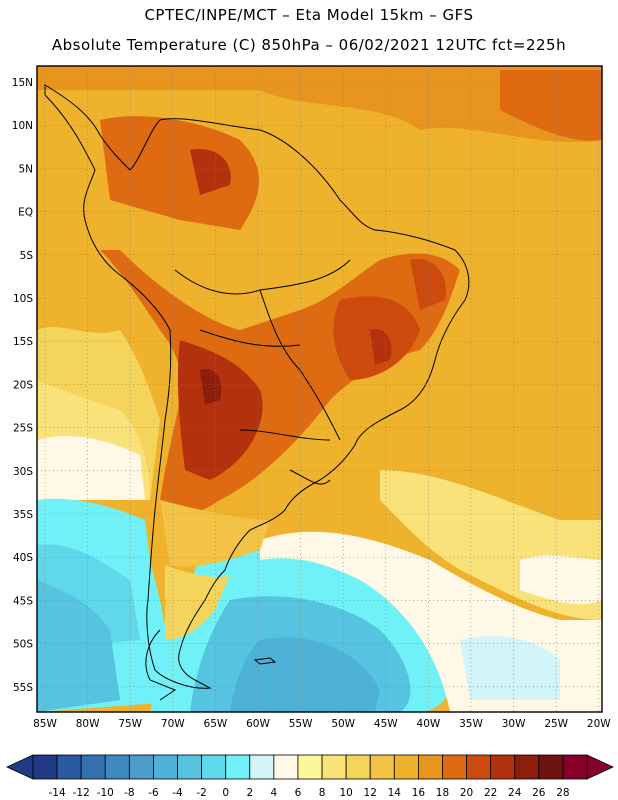 This screenshot has width=618, height=800. What do you see at coordinates (220, 410) in the screenshot?
I see `chaco-hottest-zone` at bounding box center [220, 410].